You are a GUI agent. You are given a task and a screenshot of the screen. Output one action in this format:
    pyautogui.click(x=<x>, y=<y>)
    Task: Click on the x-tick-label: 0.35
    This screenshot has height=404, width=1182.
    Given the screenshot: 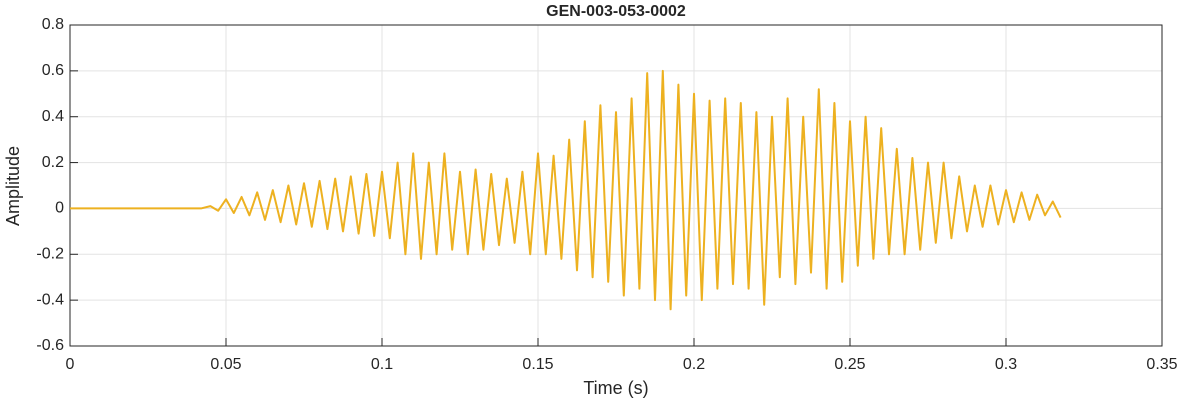 What is the action you would take?
    pyautogui.click(x=1161, y=364)
    